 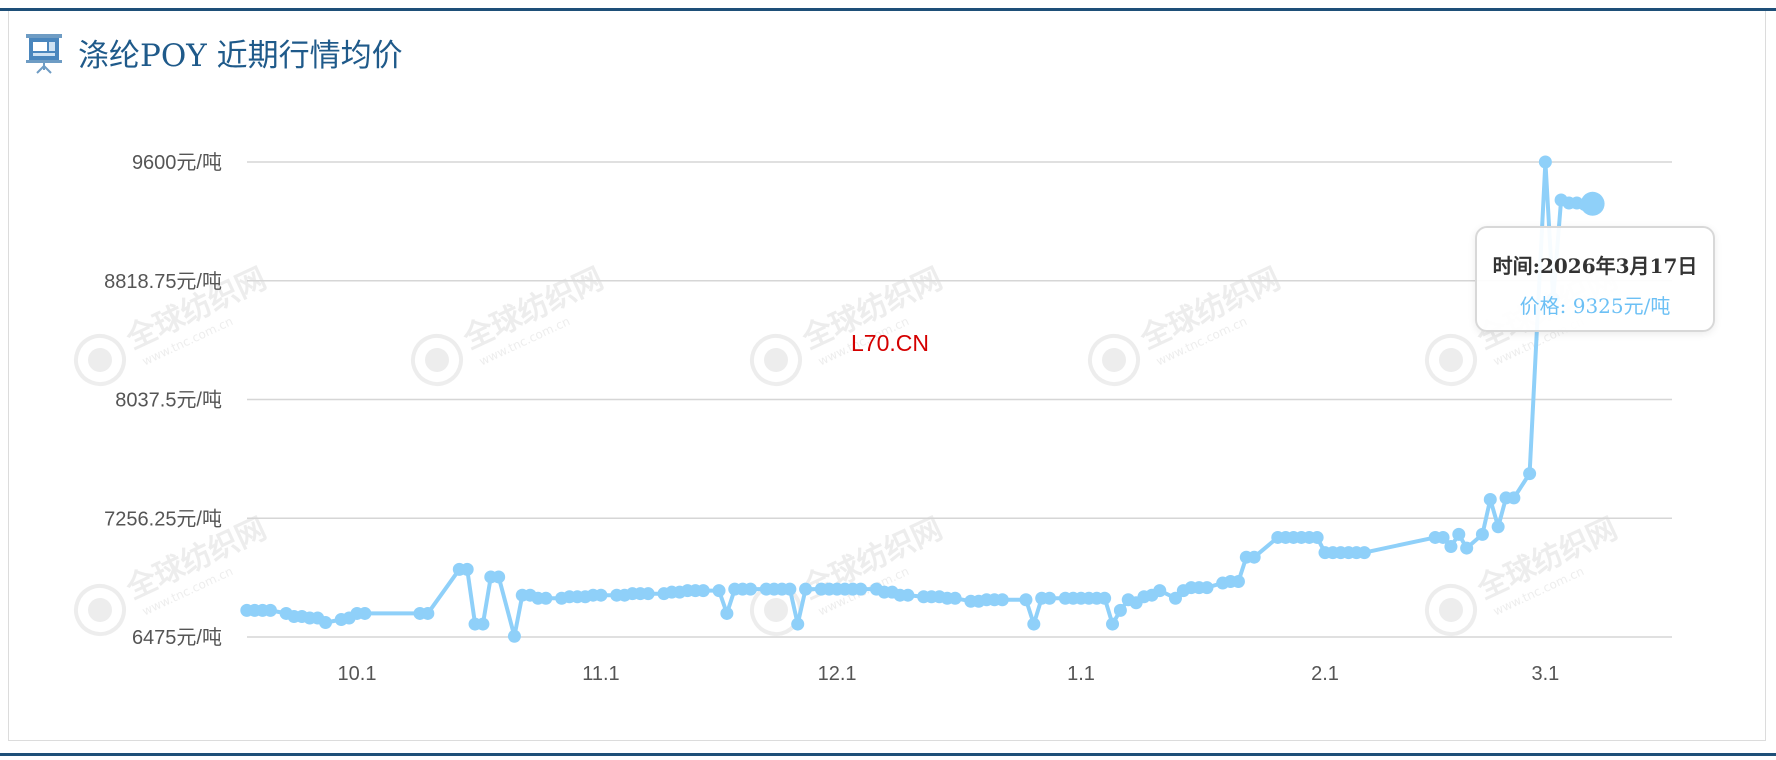 I want to click on panel-header: 涤纶POY 近期行情均价, so click(x=213, y=52).